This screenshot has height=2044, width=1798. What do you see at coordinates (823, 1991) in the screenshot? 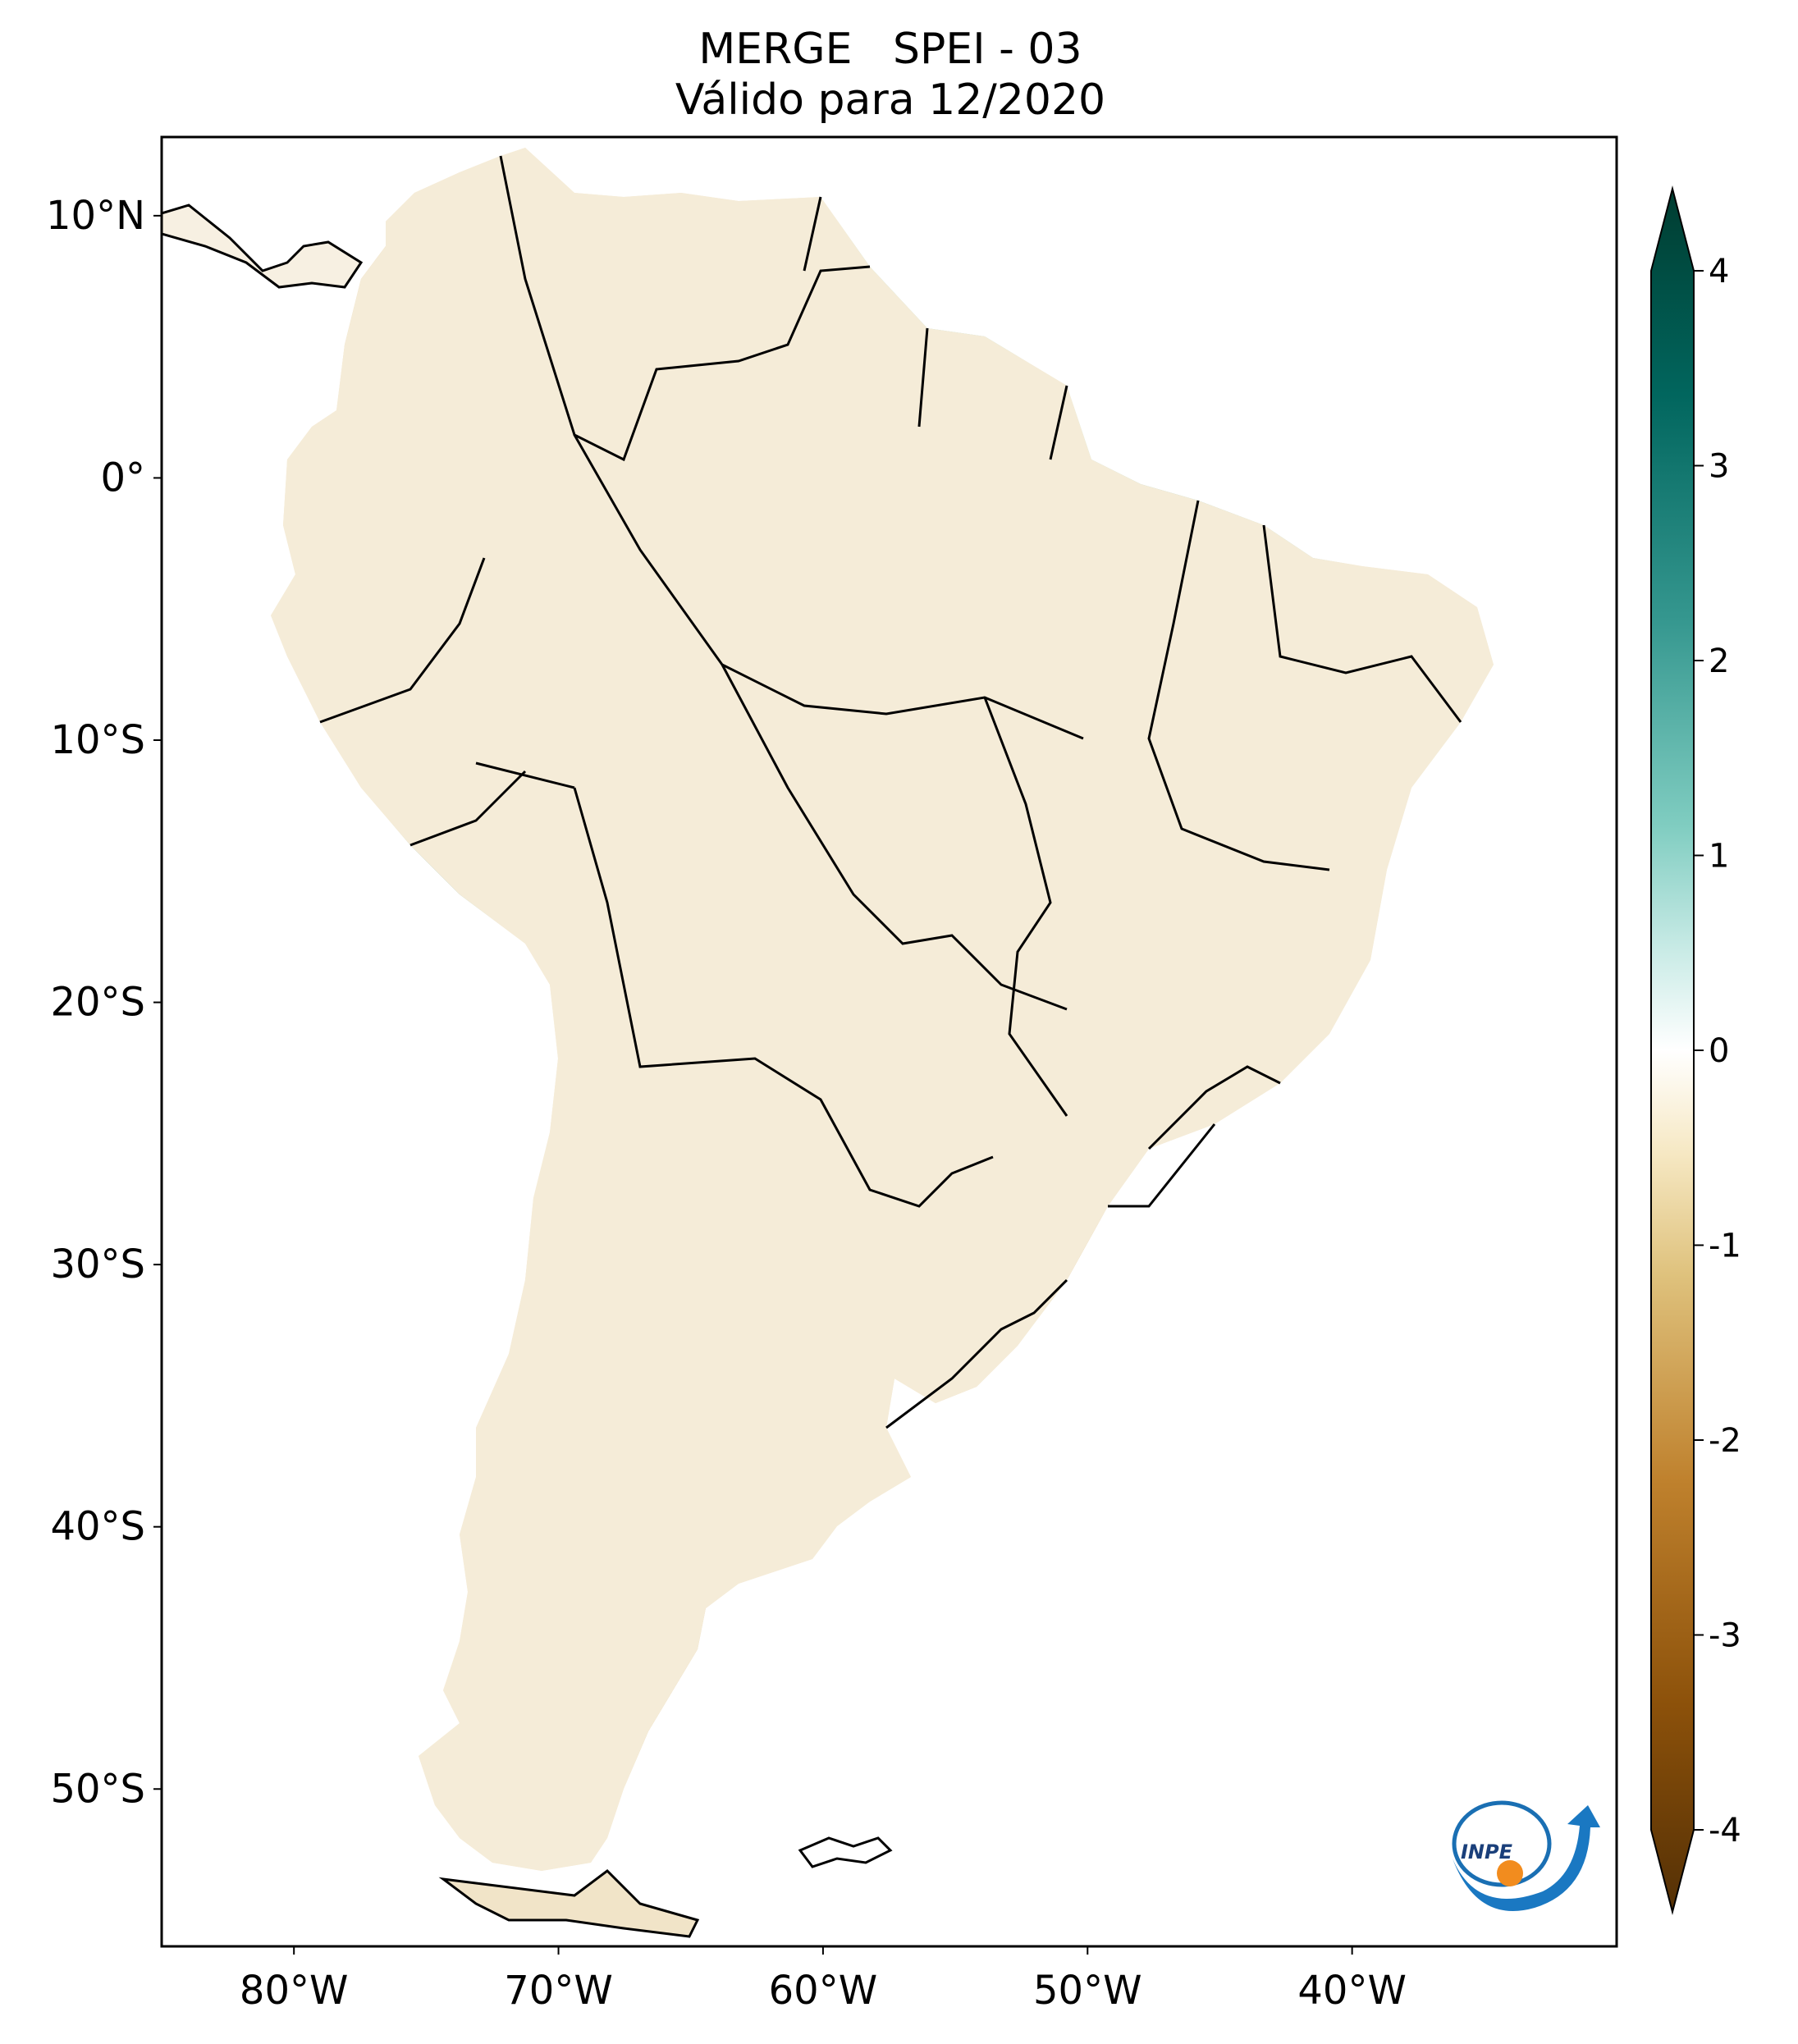
I see `lon-tick-label: 60°W` at bounding box center [823, 1991].